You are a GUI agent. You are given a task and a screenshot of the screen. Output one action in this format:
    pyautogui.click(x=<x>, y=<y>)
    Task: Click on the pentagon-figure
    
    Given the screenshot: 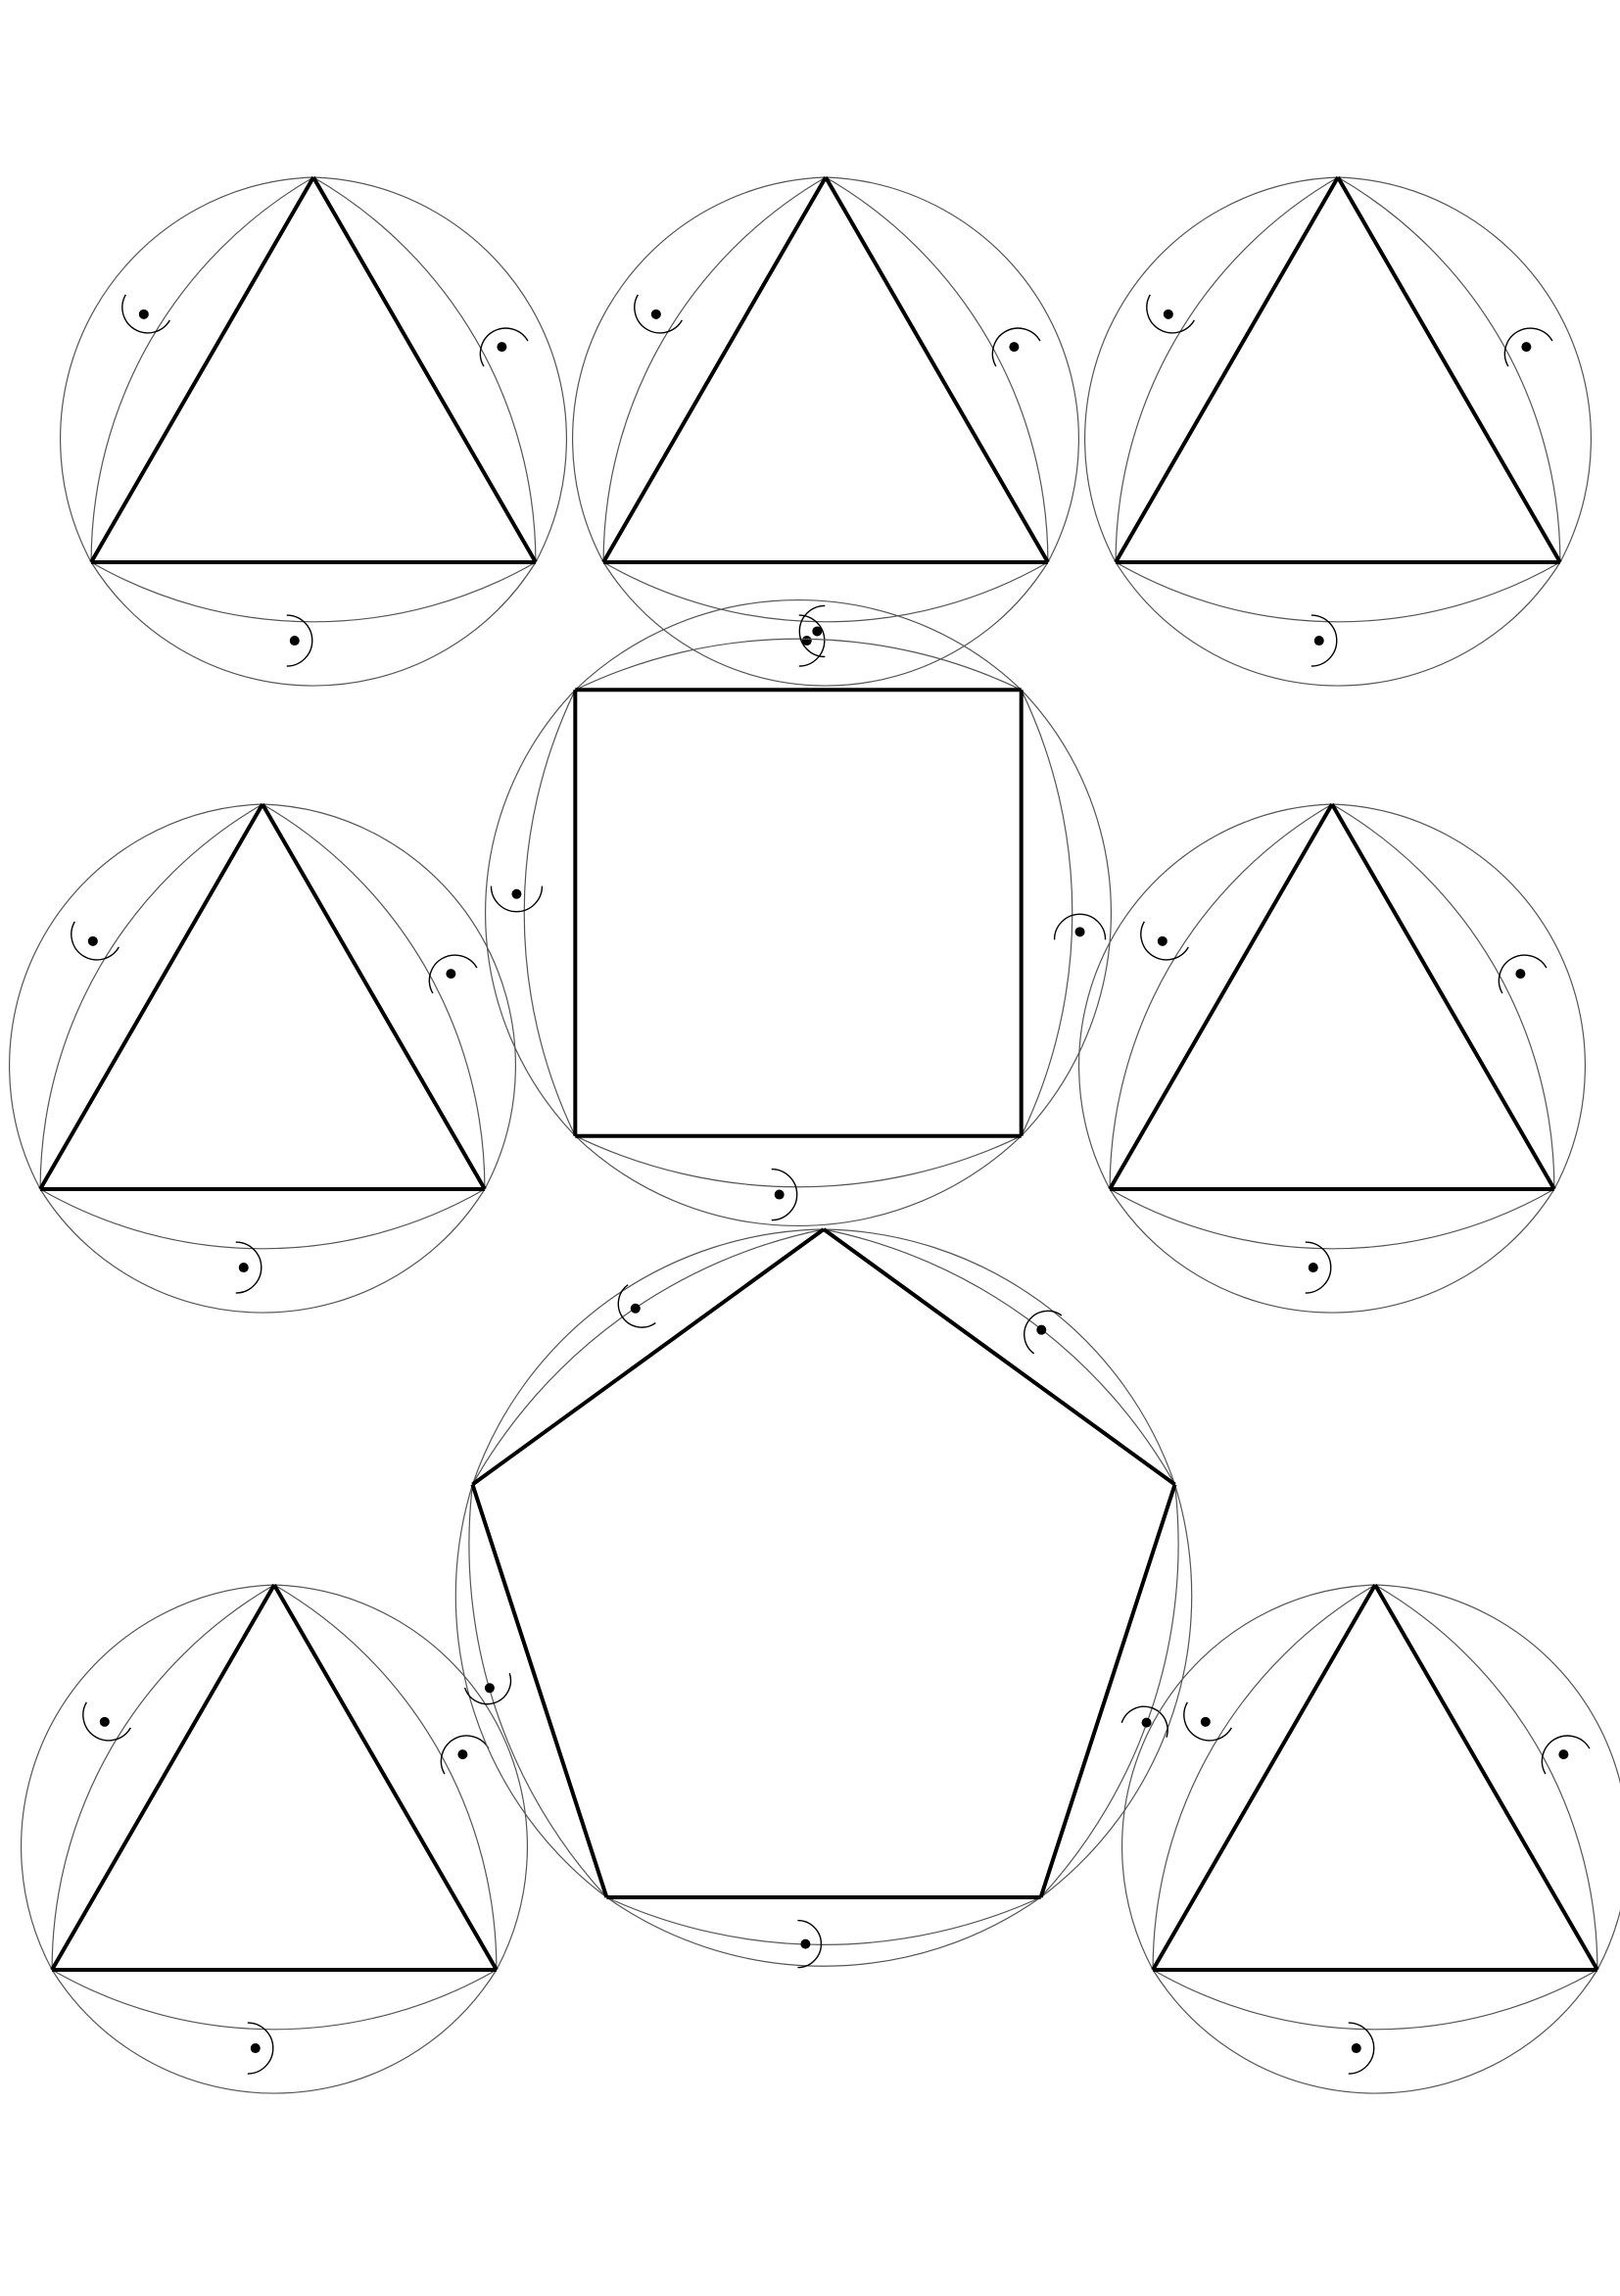 What is the action you would take?
    pyautogui.click(x=824, y=1598)
    